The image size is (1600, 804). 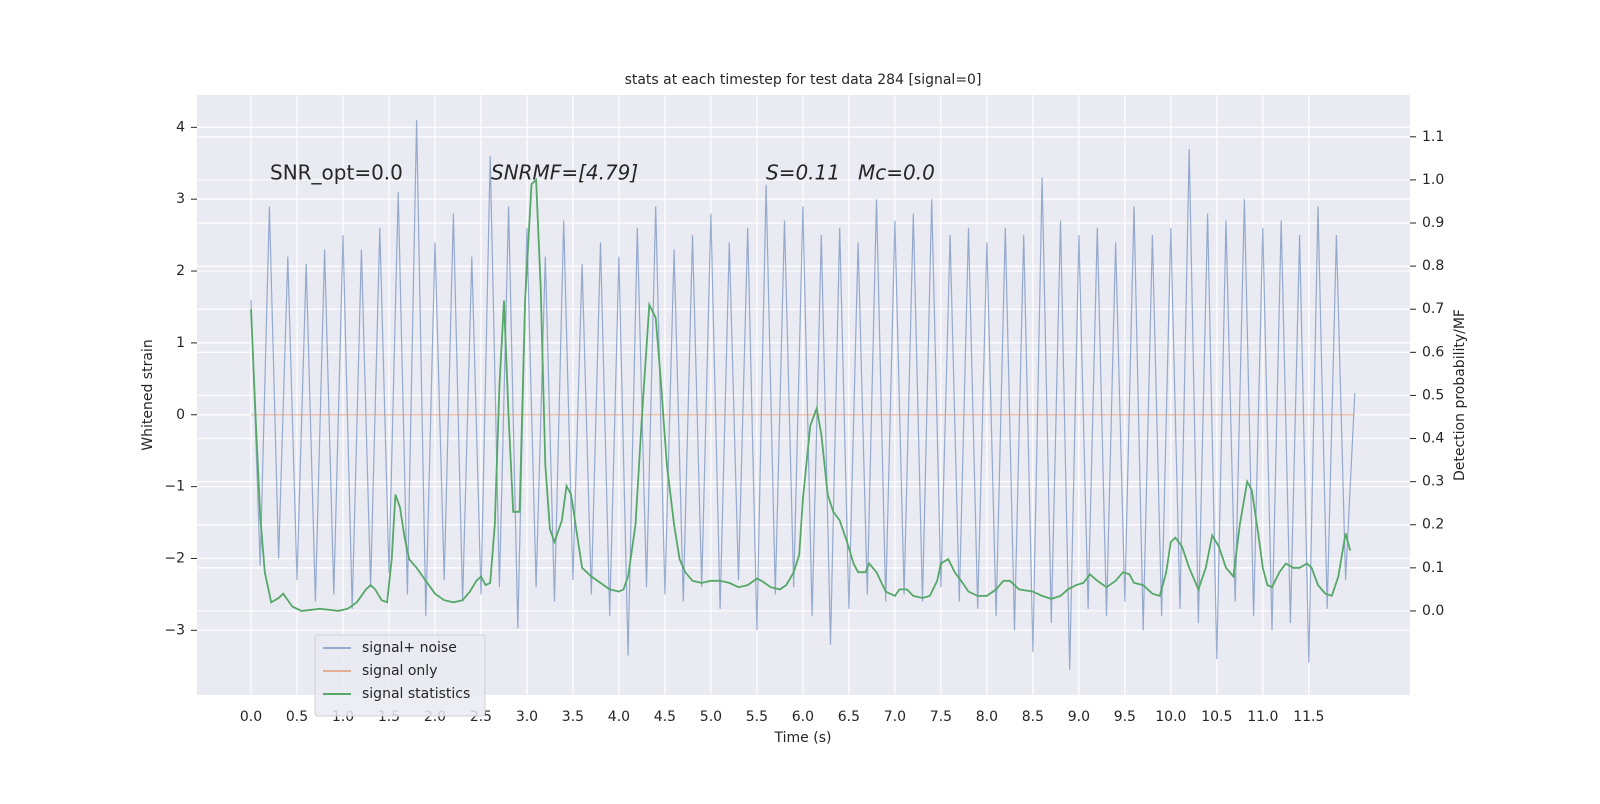 I want to click on x-tick-label: 9.0, so click(x=1079, y=717).